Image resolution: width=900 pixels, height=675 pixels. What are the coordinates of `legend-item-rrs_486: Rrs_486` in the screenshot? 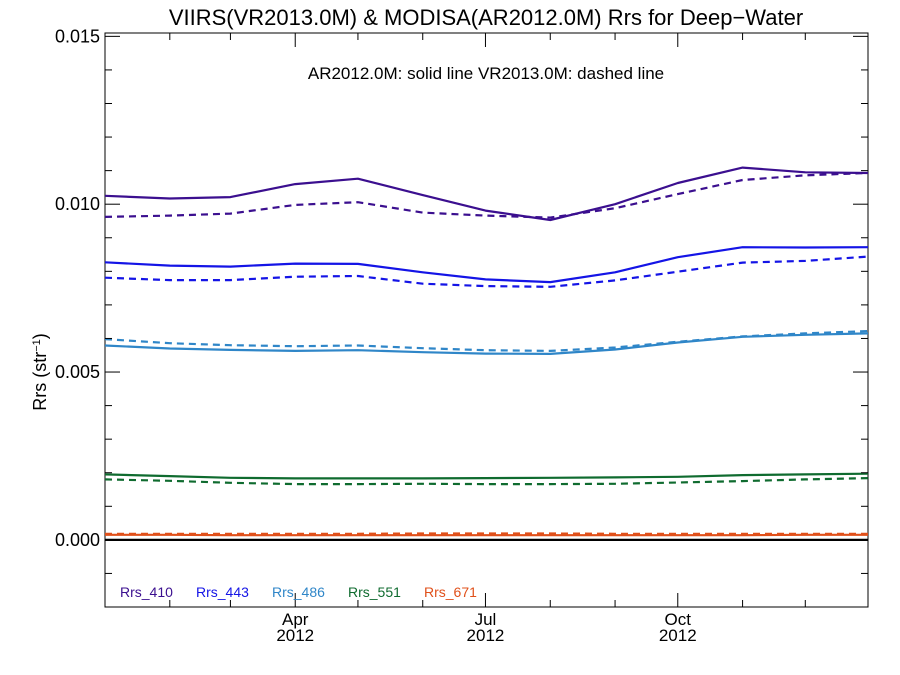 It's located at (298, 592).